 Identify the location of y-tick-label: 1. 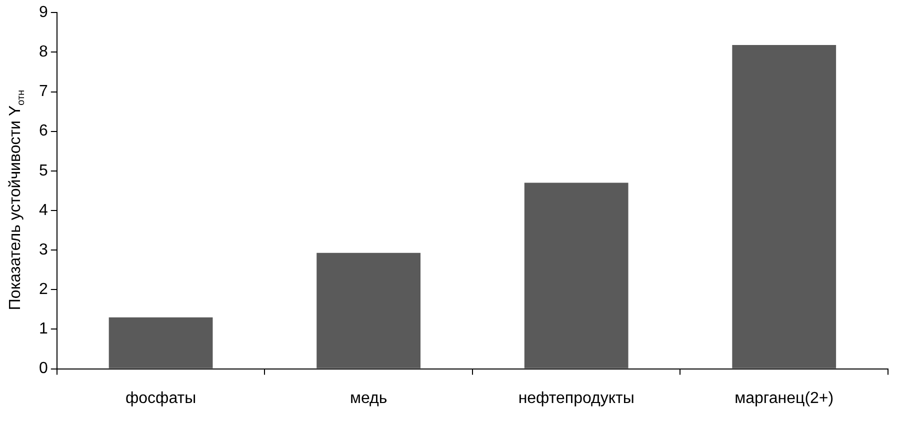
(43, 329).